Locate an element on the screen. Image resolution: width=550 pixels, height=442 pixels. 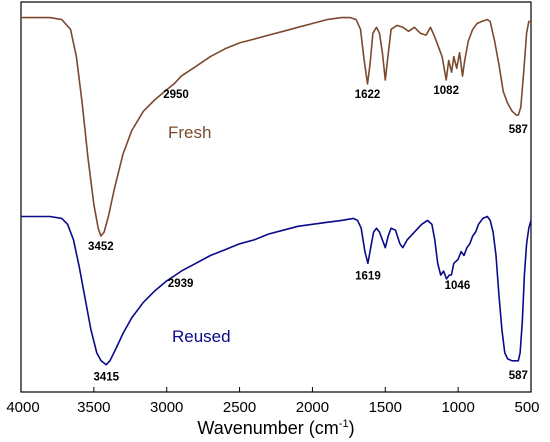
series-label-reused: Reused is located at coordinates (201, 336).